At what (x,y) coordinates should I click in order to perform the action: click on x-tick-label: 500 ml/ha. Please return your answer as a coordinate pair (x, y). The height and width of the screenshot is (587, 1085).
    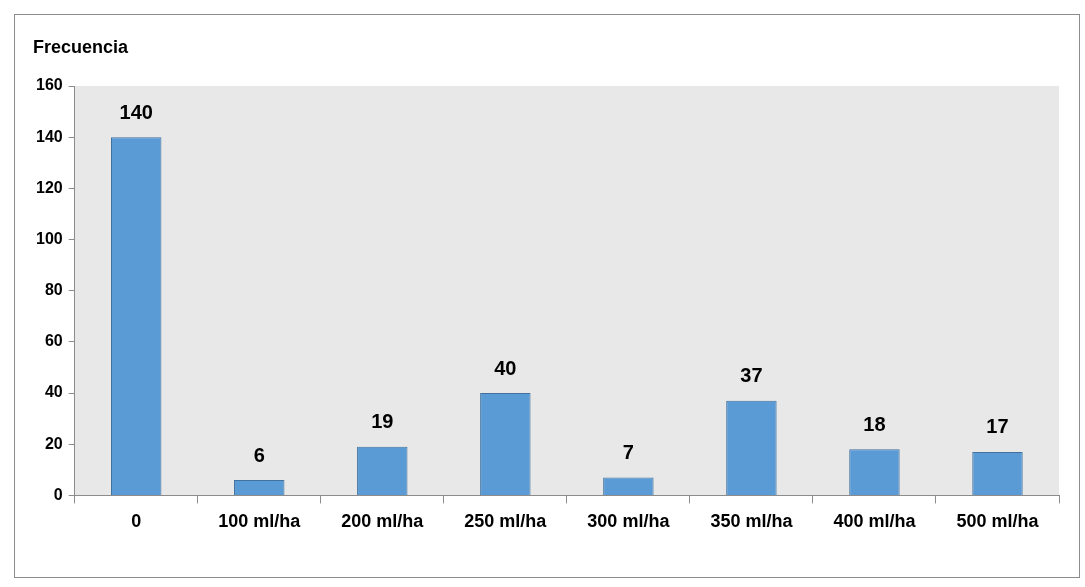
    Looking at the image, I should click on (998, 521).